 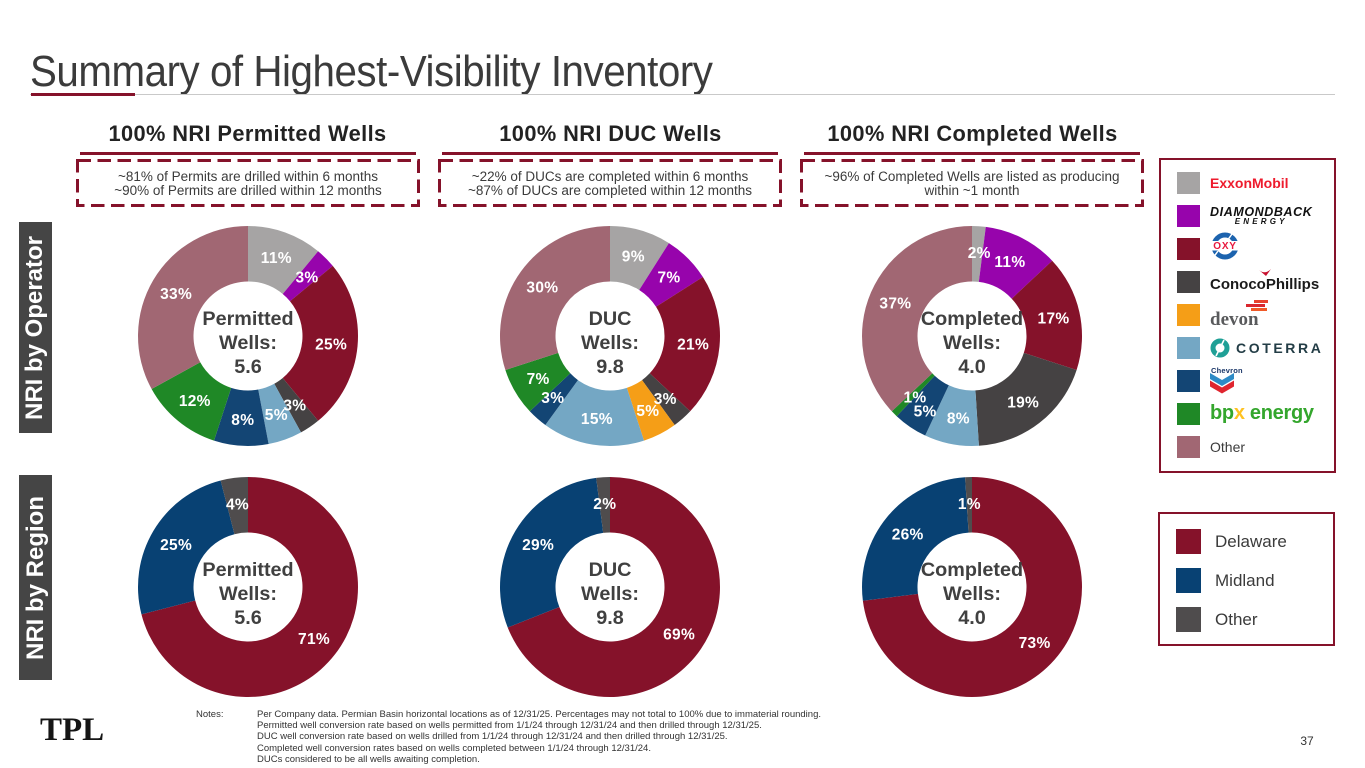 I want to click on svg-text: 73%, so click(x=1035, y=643).